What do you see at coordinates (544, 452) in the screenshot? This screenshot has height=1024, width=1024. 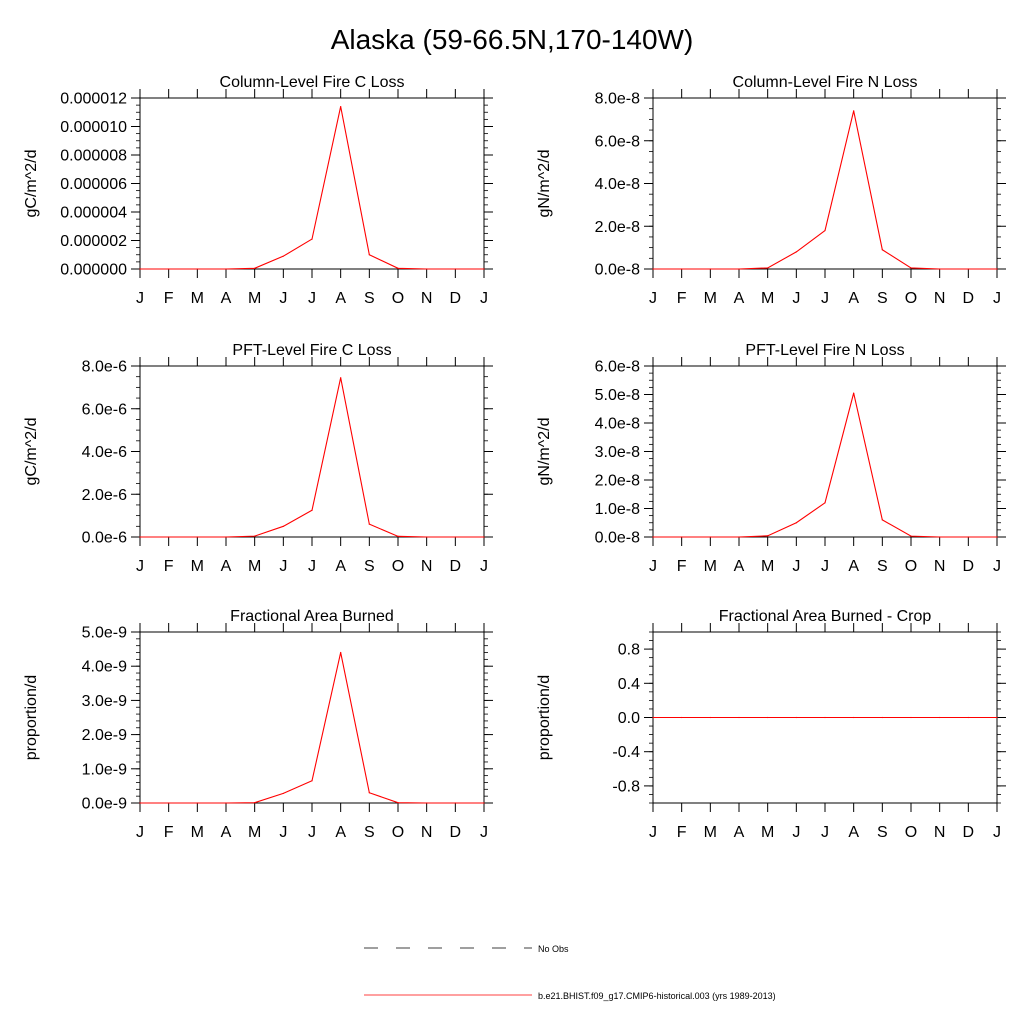 I see `y-axis-label: gN/m^2/d` at bounding box center [544, 452].